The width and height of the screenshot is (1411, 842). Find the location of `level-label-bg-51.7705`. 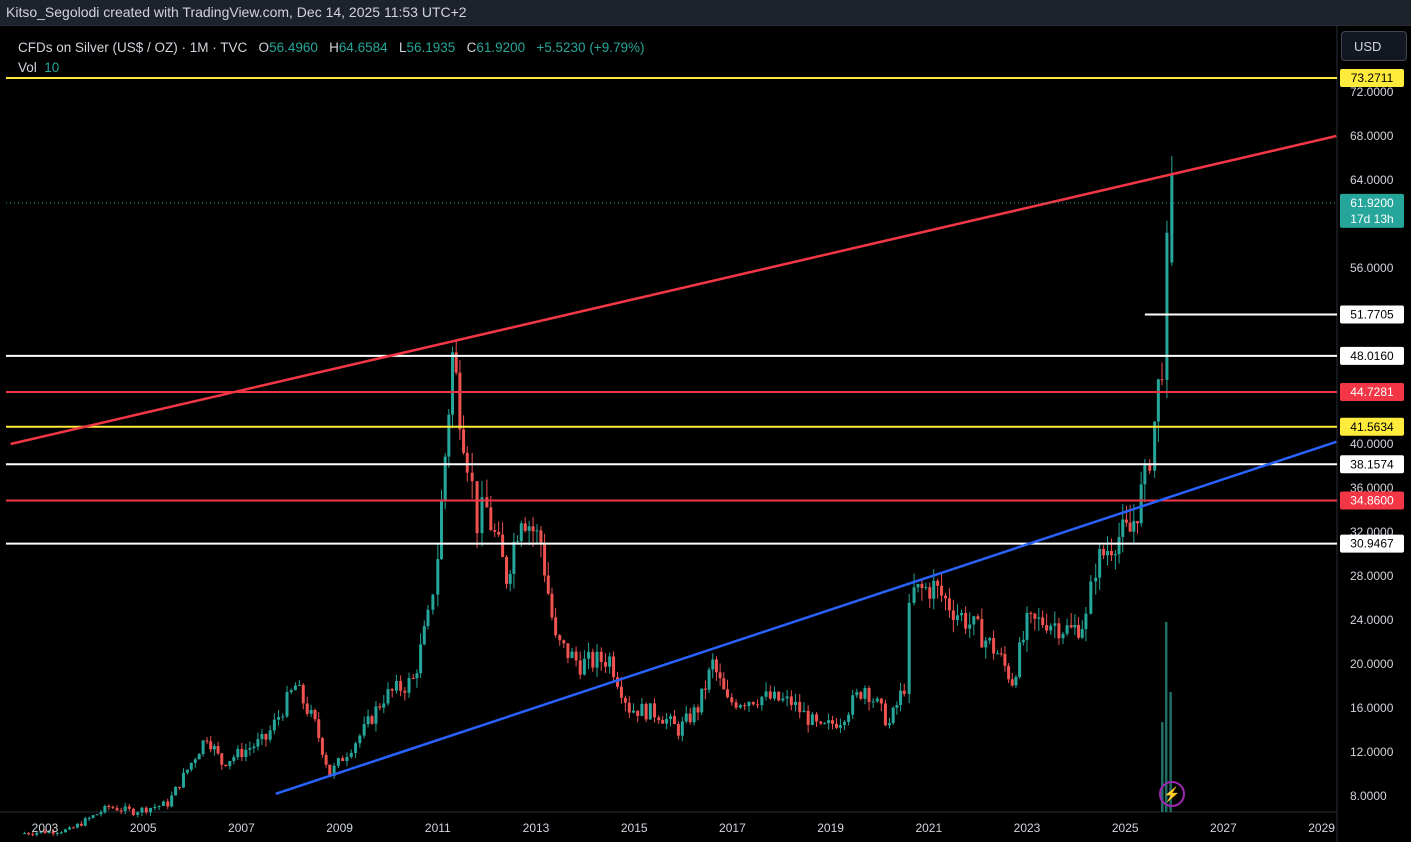

level-label-bg-51.7705 is located at coordinates (1372, 314).